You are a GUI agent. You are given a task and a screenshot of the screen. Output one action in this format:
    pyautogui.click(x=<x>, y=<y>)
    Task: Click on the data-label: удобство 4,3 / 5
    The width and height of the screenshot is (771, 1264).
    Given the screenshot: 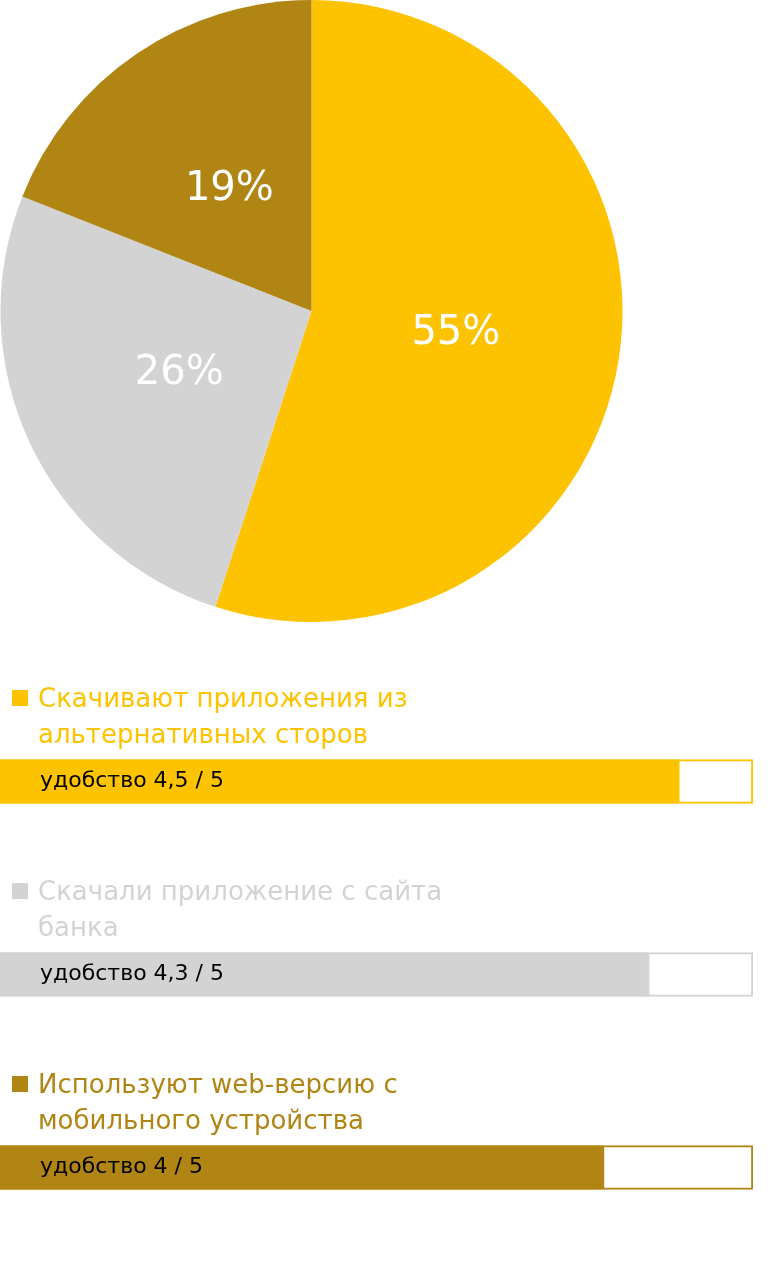 What is the action you would take?
    pyautogui.click(x=132, y=973)
    